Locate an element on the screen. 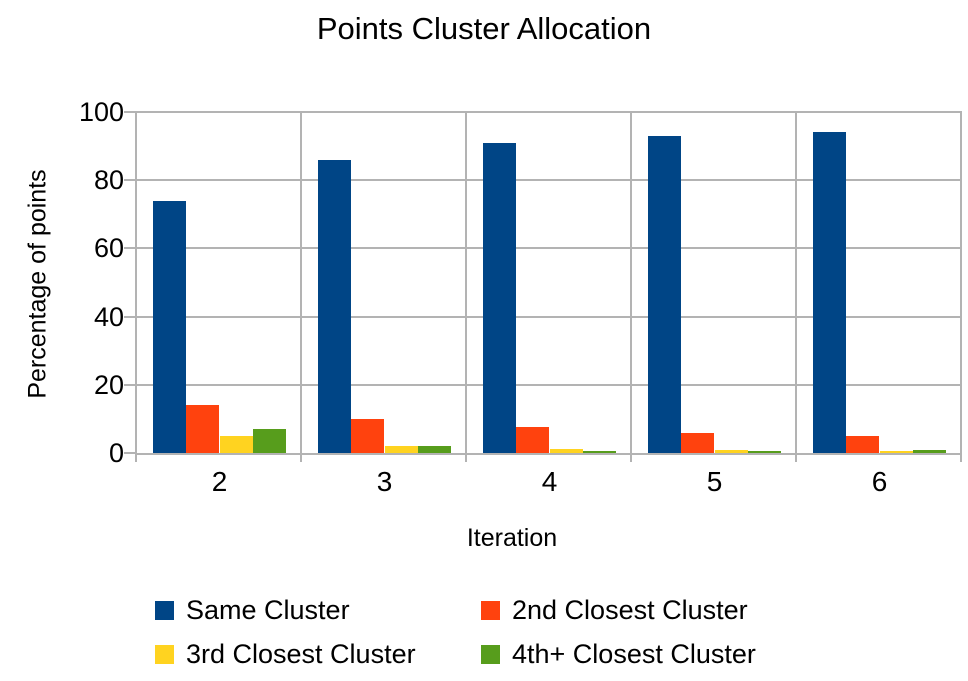 This screenshot has width=968, height=681. legend-item-same-cluster: Same Cluster is located at coordinates (318, 610).